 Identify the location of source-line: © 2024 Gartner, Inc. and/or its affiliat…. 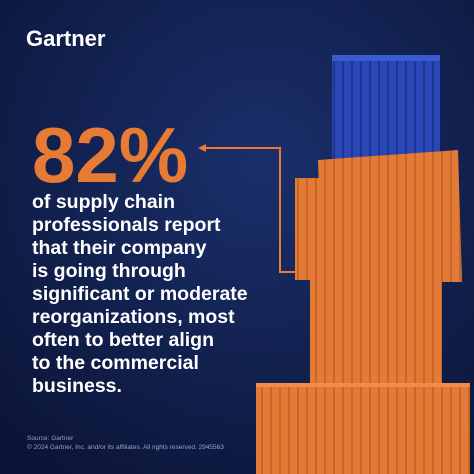
(125, 447).